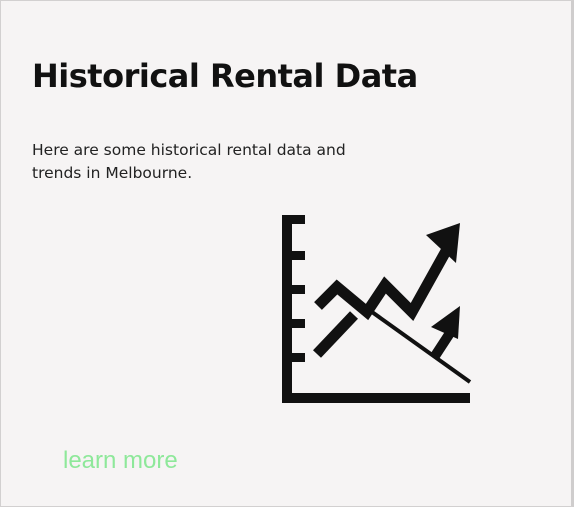  What do you see at coordinates (120, 461) in the screenshot?
I see `learn-more-link: learn more` at bounding box center [120, 461].